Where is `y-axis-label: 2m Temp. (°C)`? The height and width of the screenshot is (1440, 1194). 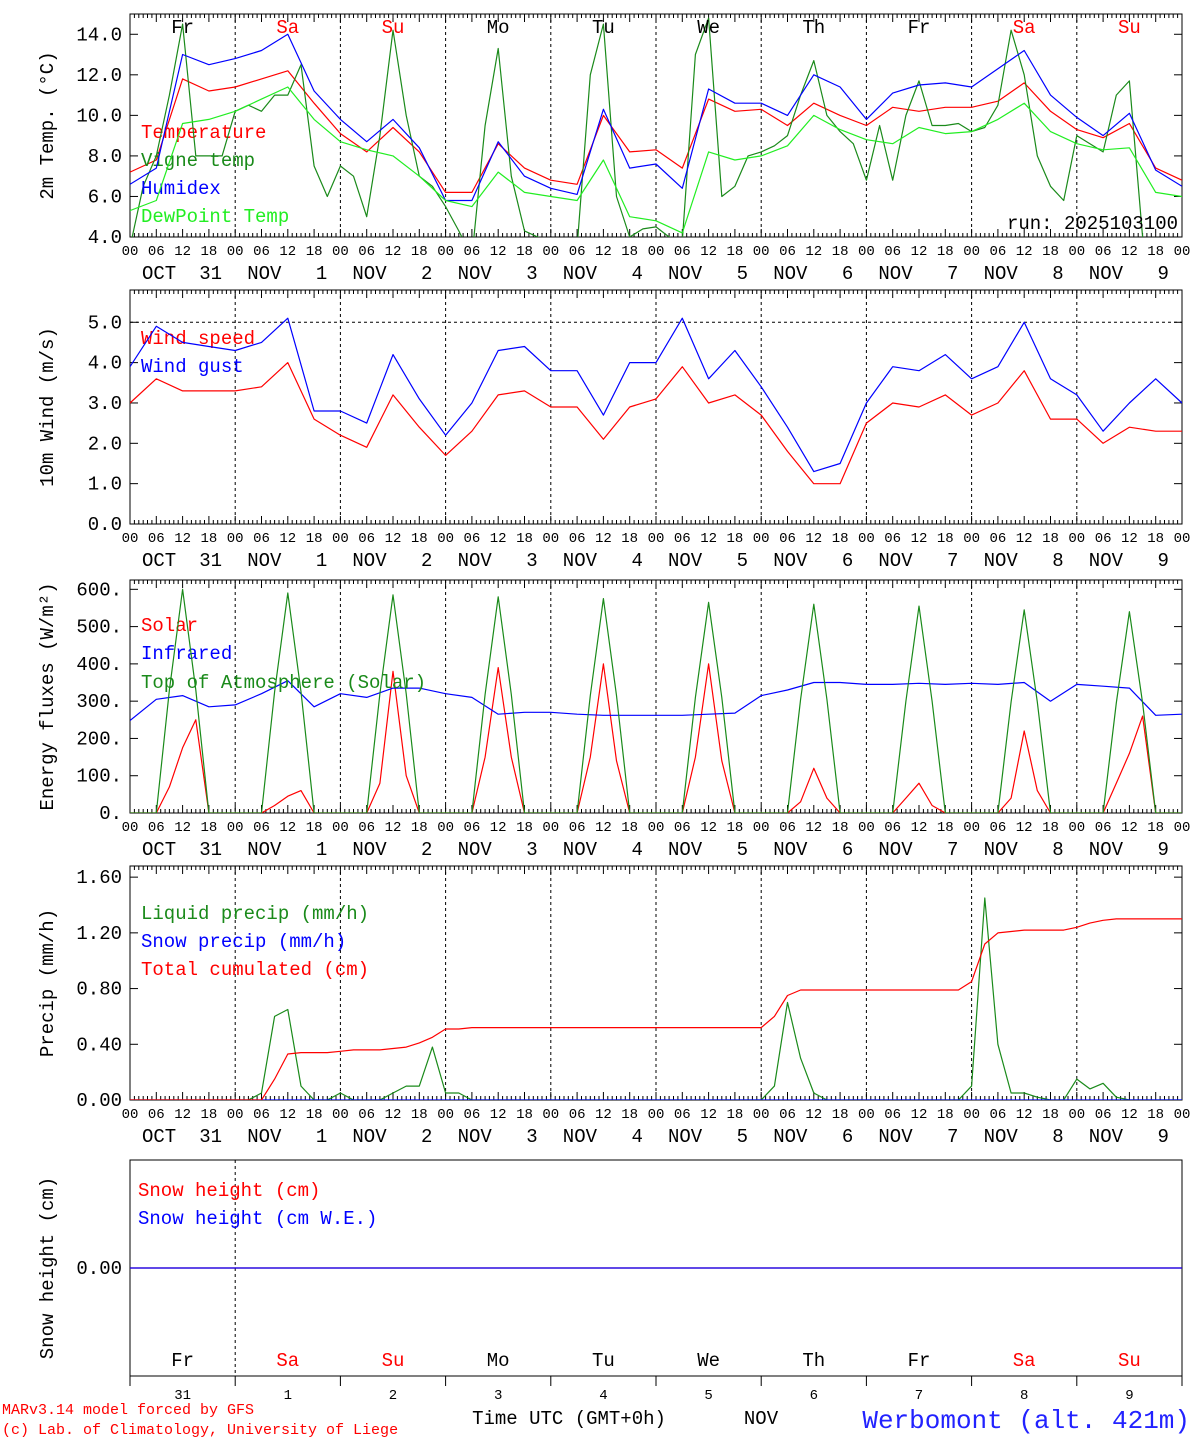
y-axis-label: 2m Temp. (°C) is located at coordinates (48, 125).